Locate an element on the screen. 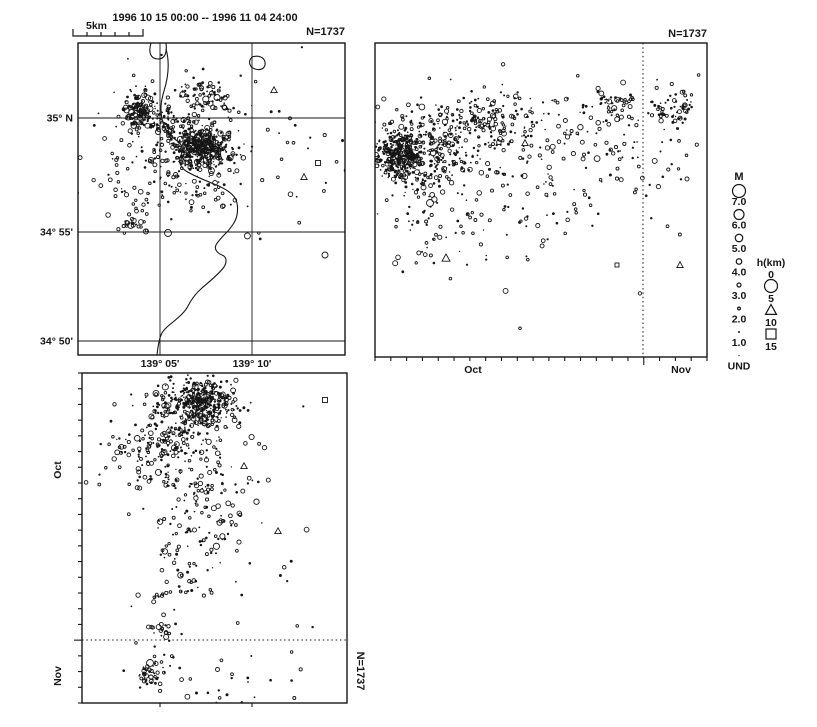 The width and height of the screenshot is (817, 727). map-event-count: N=1737 is located at coordinates (325, 32).